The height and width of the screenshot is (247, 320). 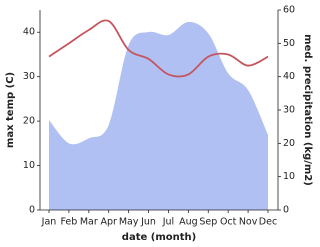 What do you see at coordinates (29, 165) in the screenshot?
I see `y-tick-label: 10` at bounding box center [29, 165].